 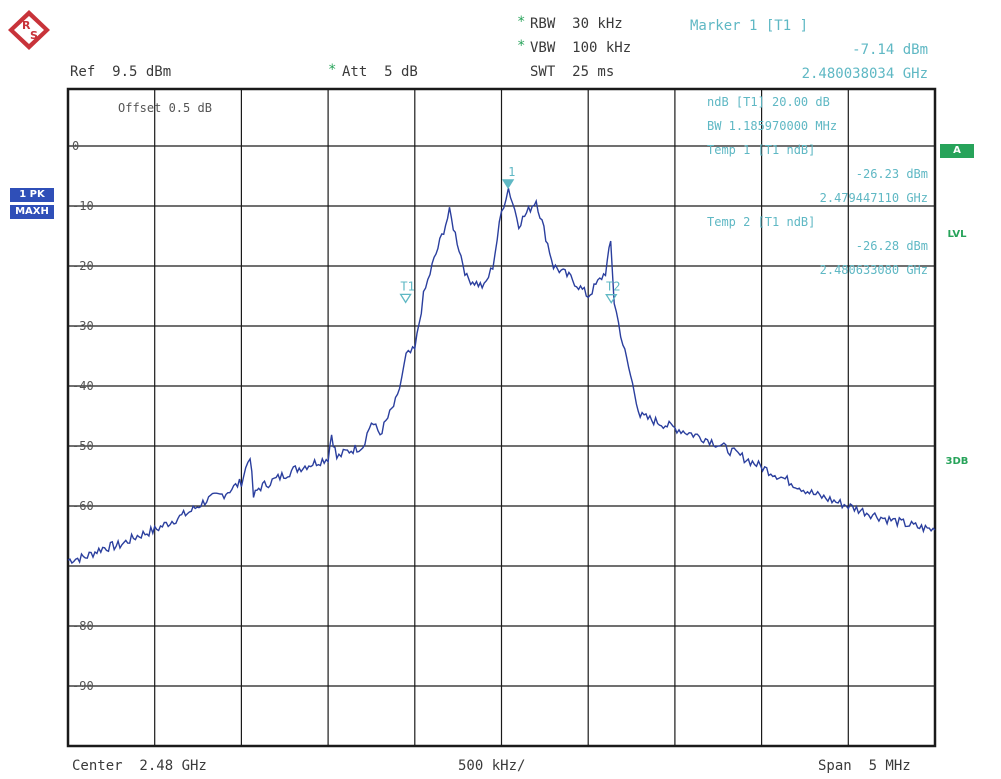 I want to click on y-tick-label: 0, so click(x=75, y=146).